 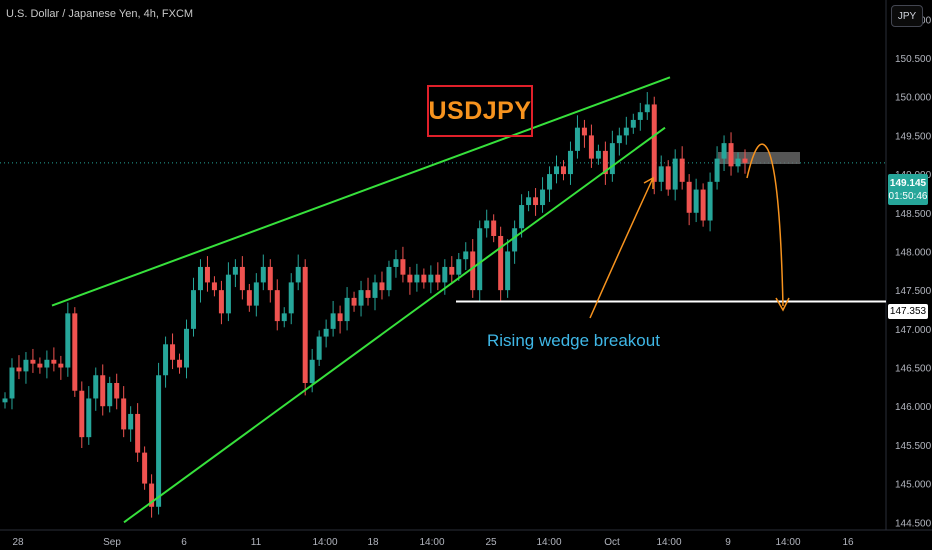 I want to click on bar-countdown: 01:50:46, so click(x=908, y=196).